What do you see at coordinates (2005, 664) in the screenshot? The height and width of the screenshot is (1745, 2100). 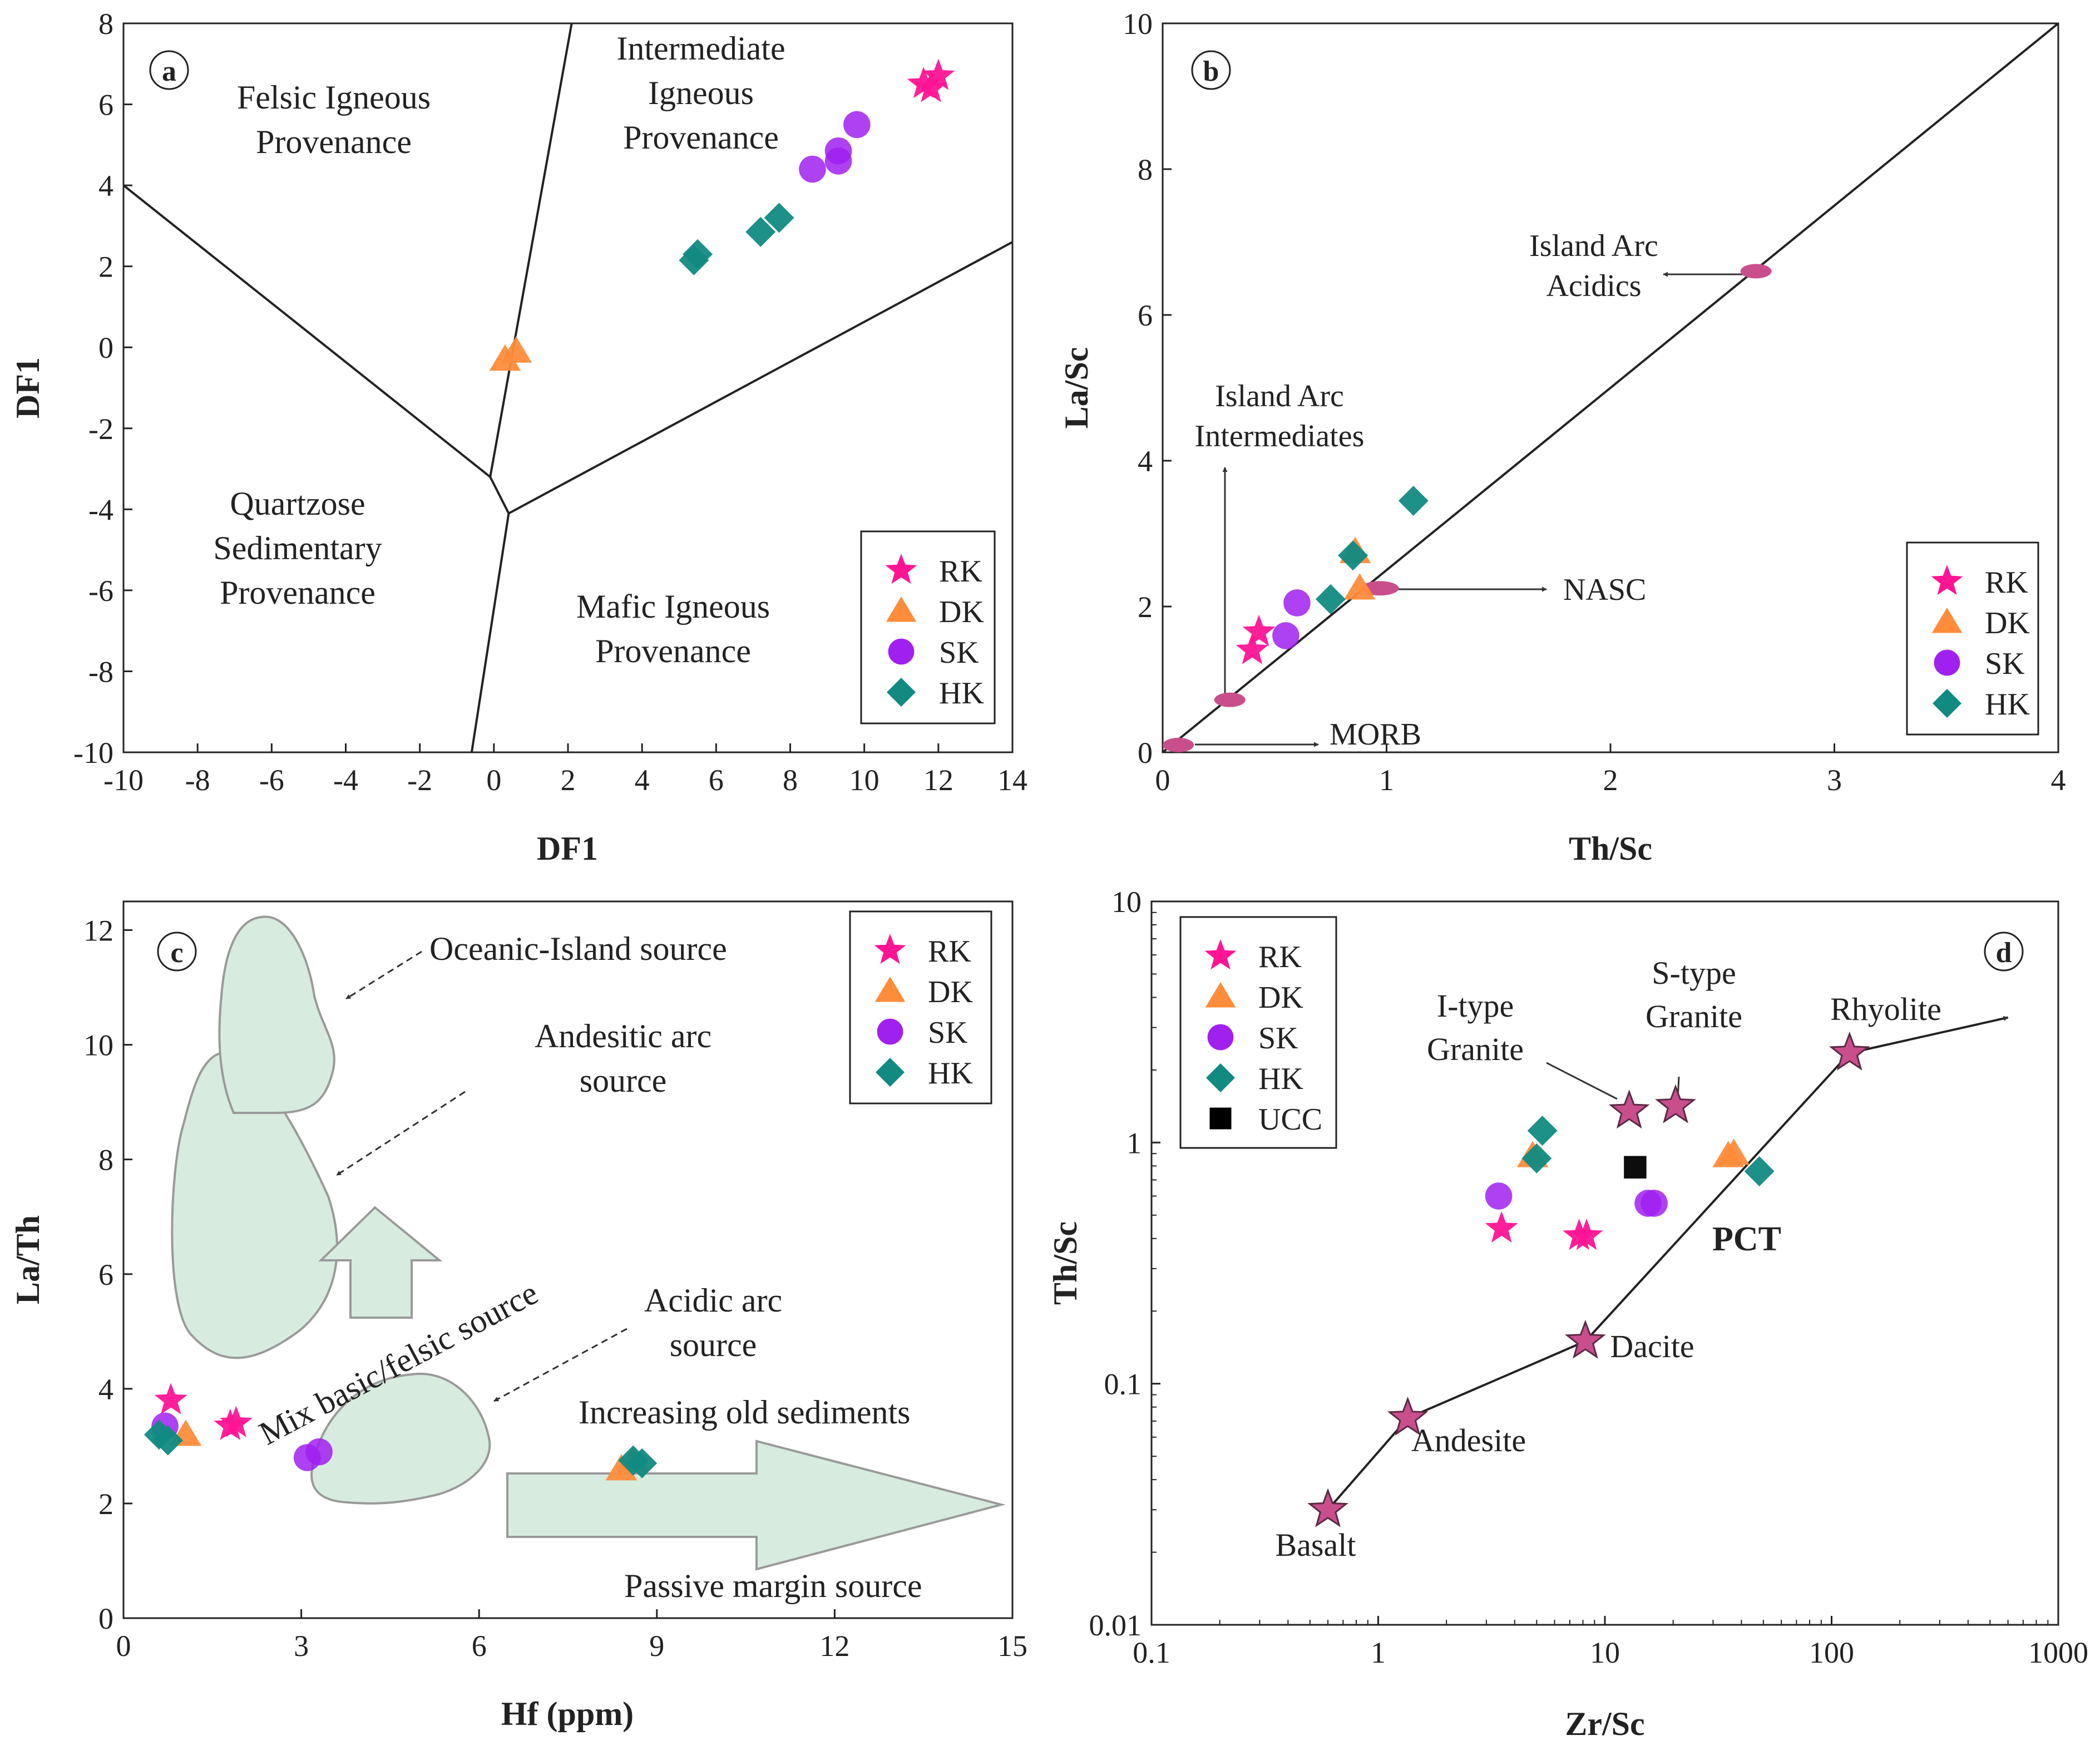 I see `legend-label-sk: SK` at bounding box center [2005, 664].